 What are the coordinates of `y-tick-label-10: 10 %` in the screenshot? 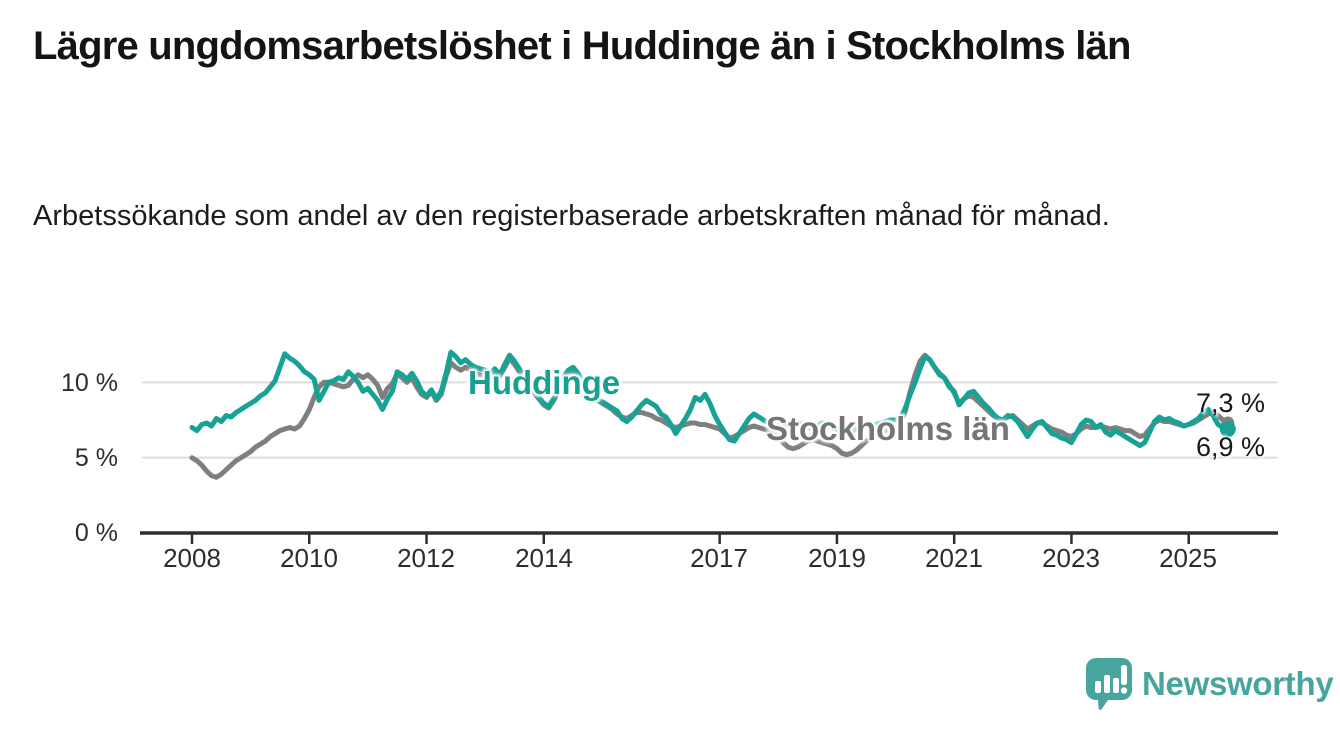 It's located at (89, 383).